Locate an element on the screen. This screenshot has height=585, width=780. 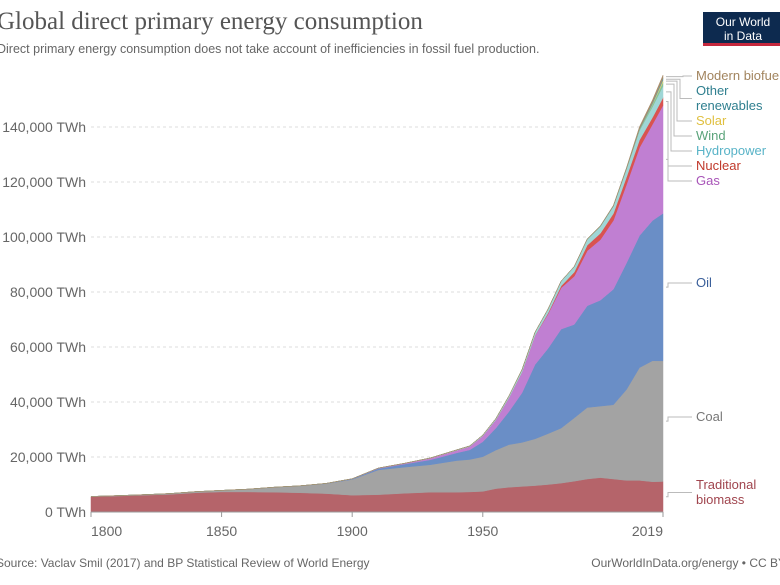
y-tick-label: 40,000 TWh is located at coordinates (48, 402).